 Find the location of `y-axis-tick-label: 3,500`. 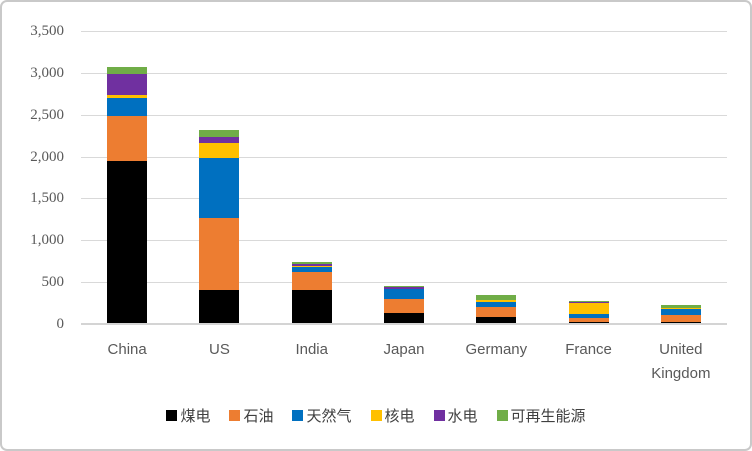

y-axis-tick-label: 3,500 is located at coordinates (47, 31).